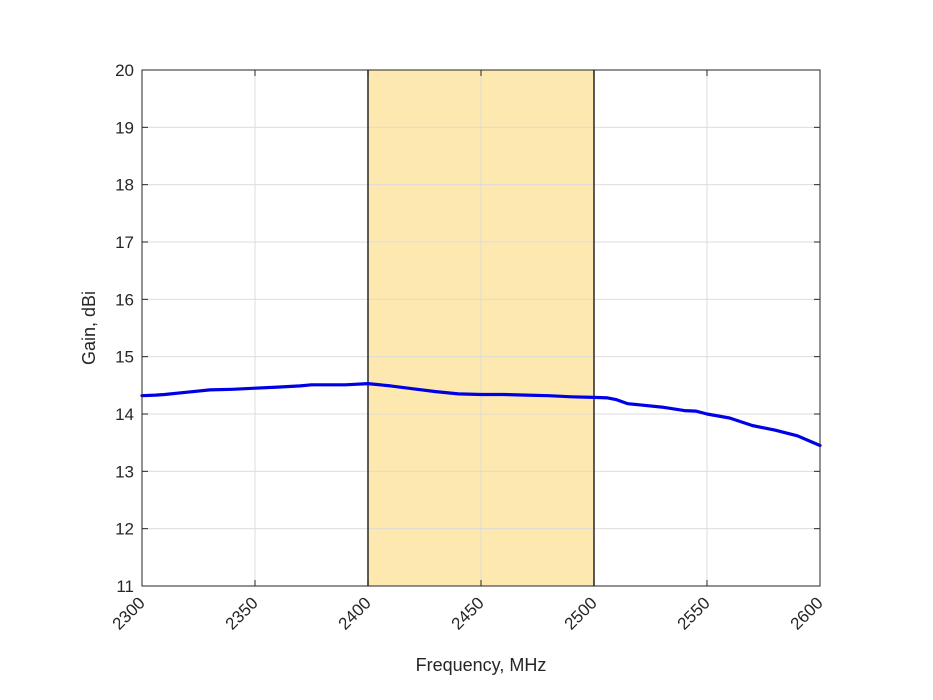 The width and height of the screenshot is (933, 700). Describe the element at coordinates (581, 613) in the screenshot. I see `x-tick-label: 2500` at that location.